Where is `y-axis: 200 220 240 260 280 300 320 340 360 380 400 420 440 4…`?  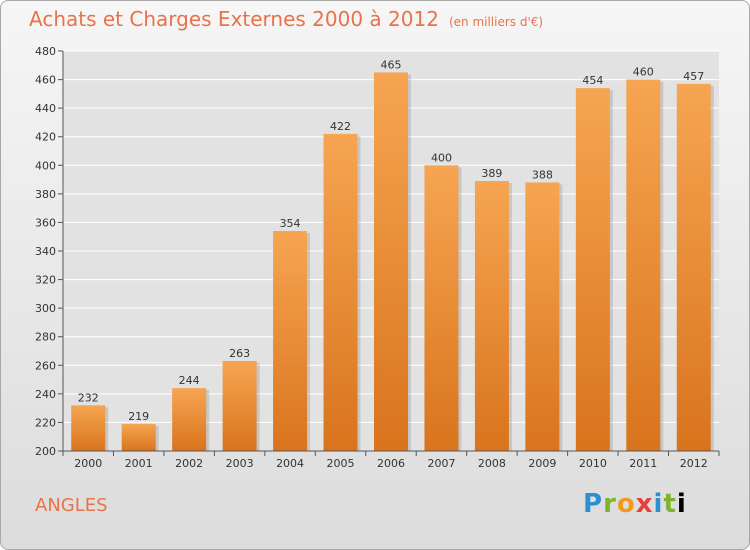
y-axis: 200 220 240 260 280 300 320 340 360 380 400 420 440 4… is located at coordinates (49, 251).